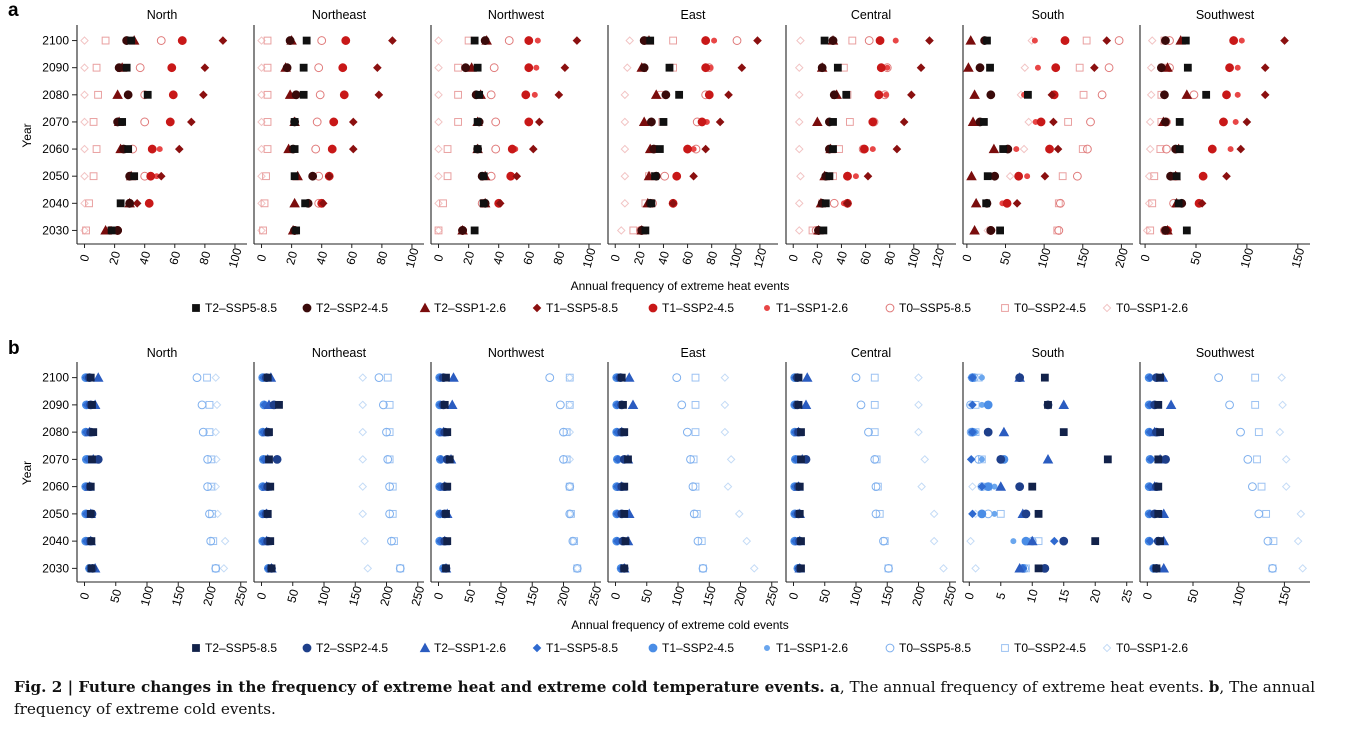  What do you see at coordinates (162, 353) in the screenshot?
I see `region-title: North` at bounding box center [162, 353].